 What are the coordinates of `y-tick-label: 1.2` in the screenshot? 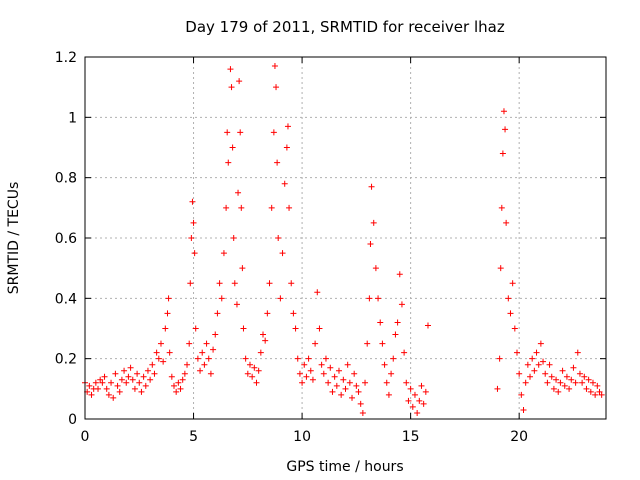 It's located at (66, 58).